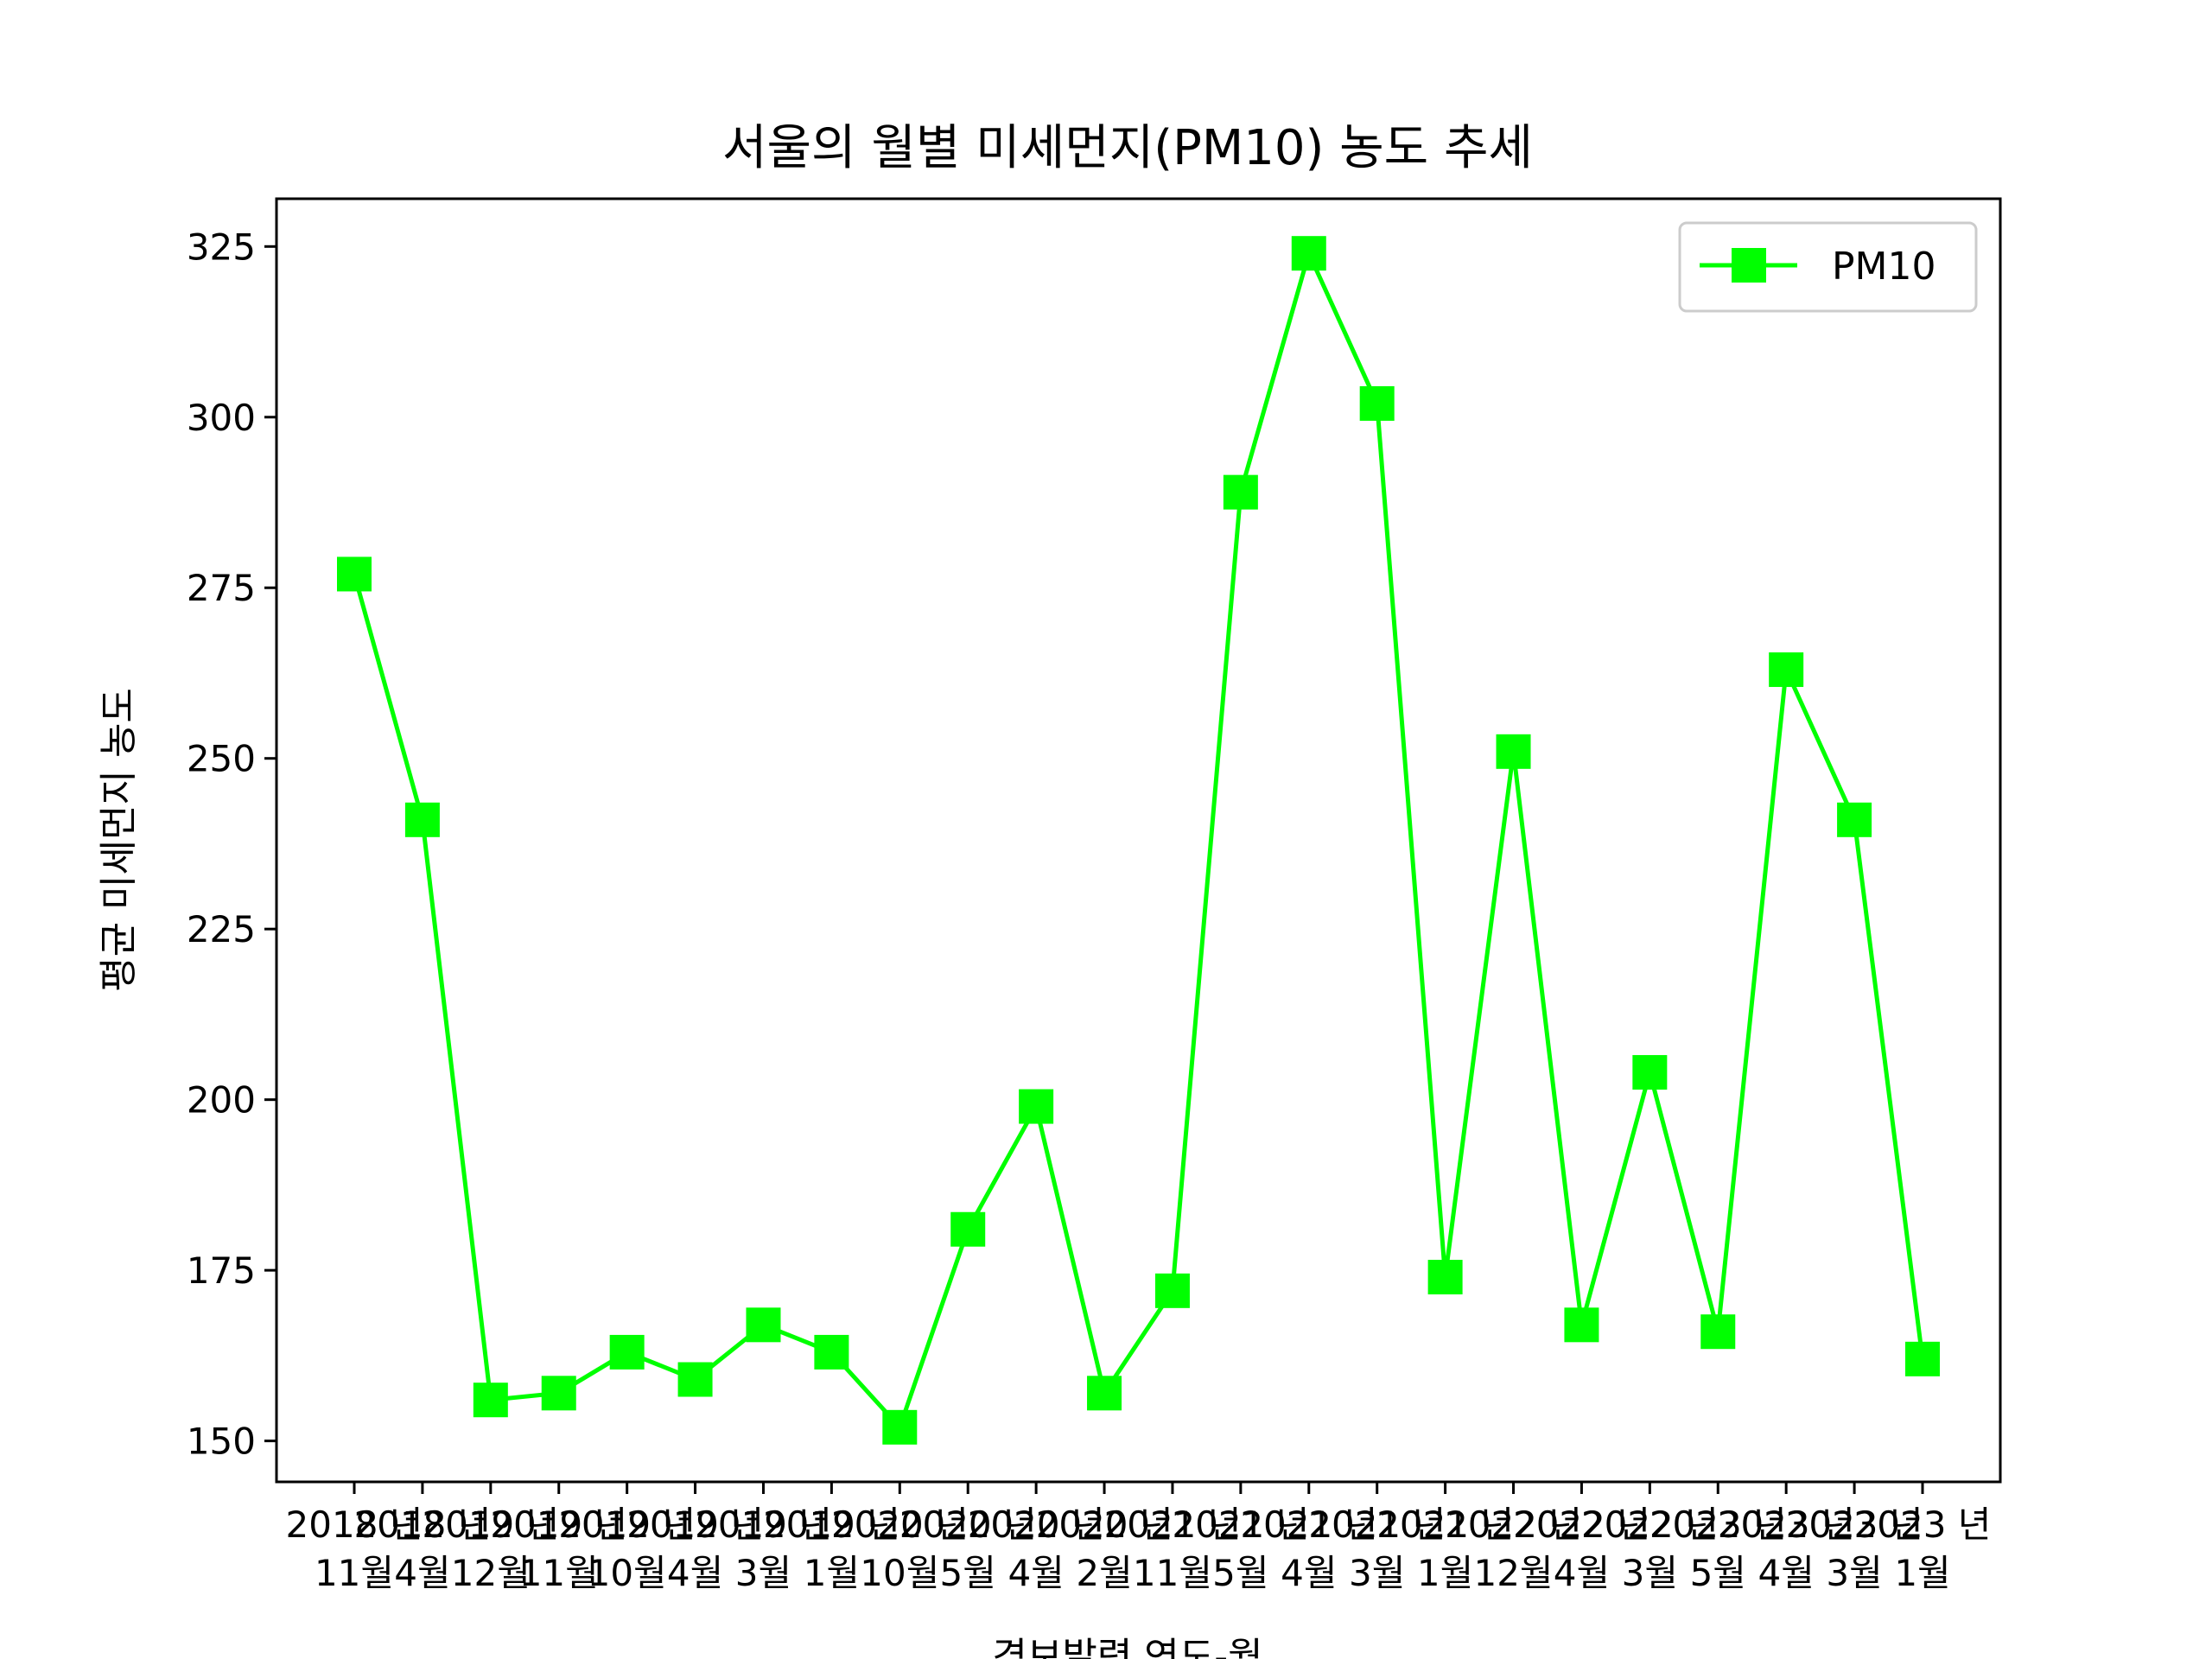  Describe the element at coordinates (1854, 1548) in the screenshot. I see `x-tick-label: 2023 년 3월` at that location.